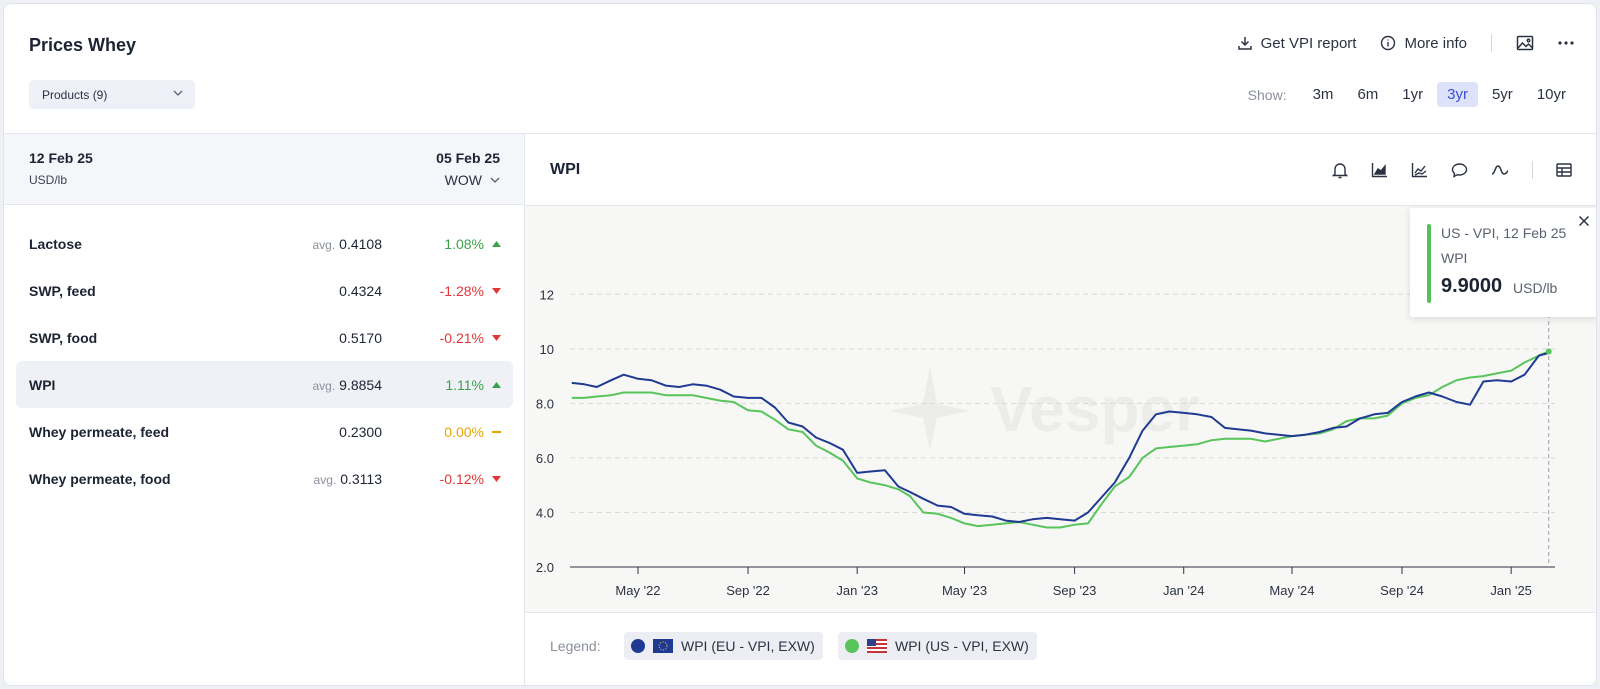 The image size is (1600, 689). I want to click on price-row: Whey permeate, feed 0.2300 0.00%, so click(264, 431).